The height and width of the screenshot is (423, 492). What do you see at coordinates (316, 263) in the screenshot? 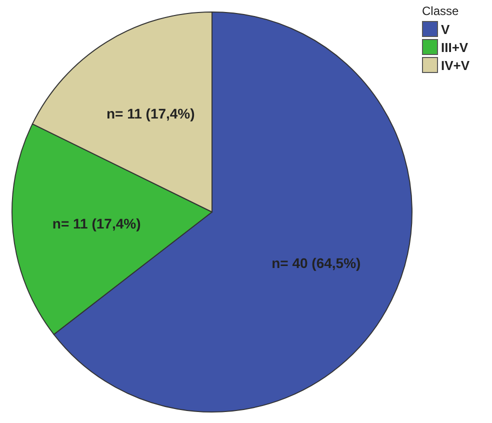
I see `data-label: n= 40 (64,5%)` at bounding box center [316, 263].